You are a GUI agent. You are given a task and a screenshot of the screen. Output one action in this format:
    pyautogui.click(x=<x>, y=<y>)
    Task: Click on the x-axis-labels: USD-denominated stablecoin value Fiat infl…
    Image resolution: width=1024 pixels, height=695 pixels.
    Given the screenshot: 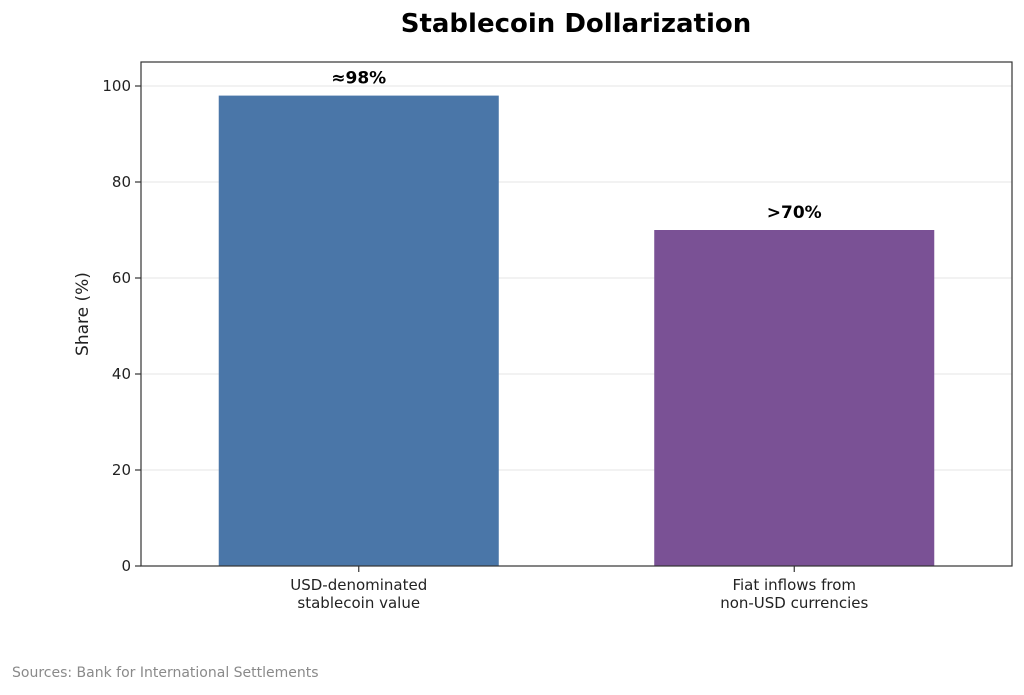 What is the action you would take?
    pyautogui.click(x=579, y=589)
    